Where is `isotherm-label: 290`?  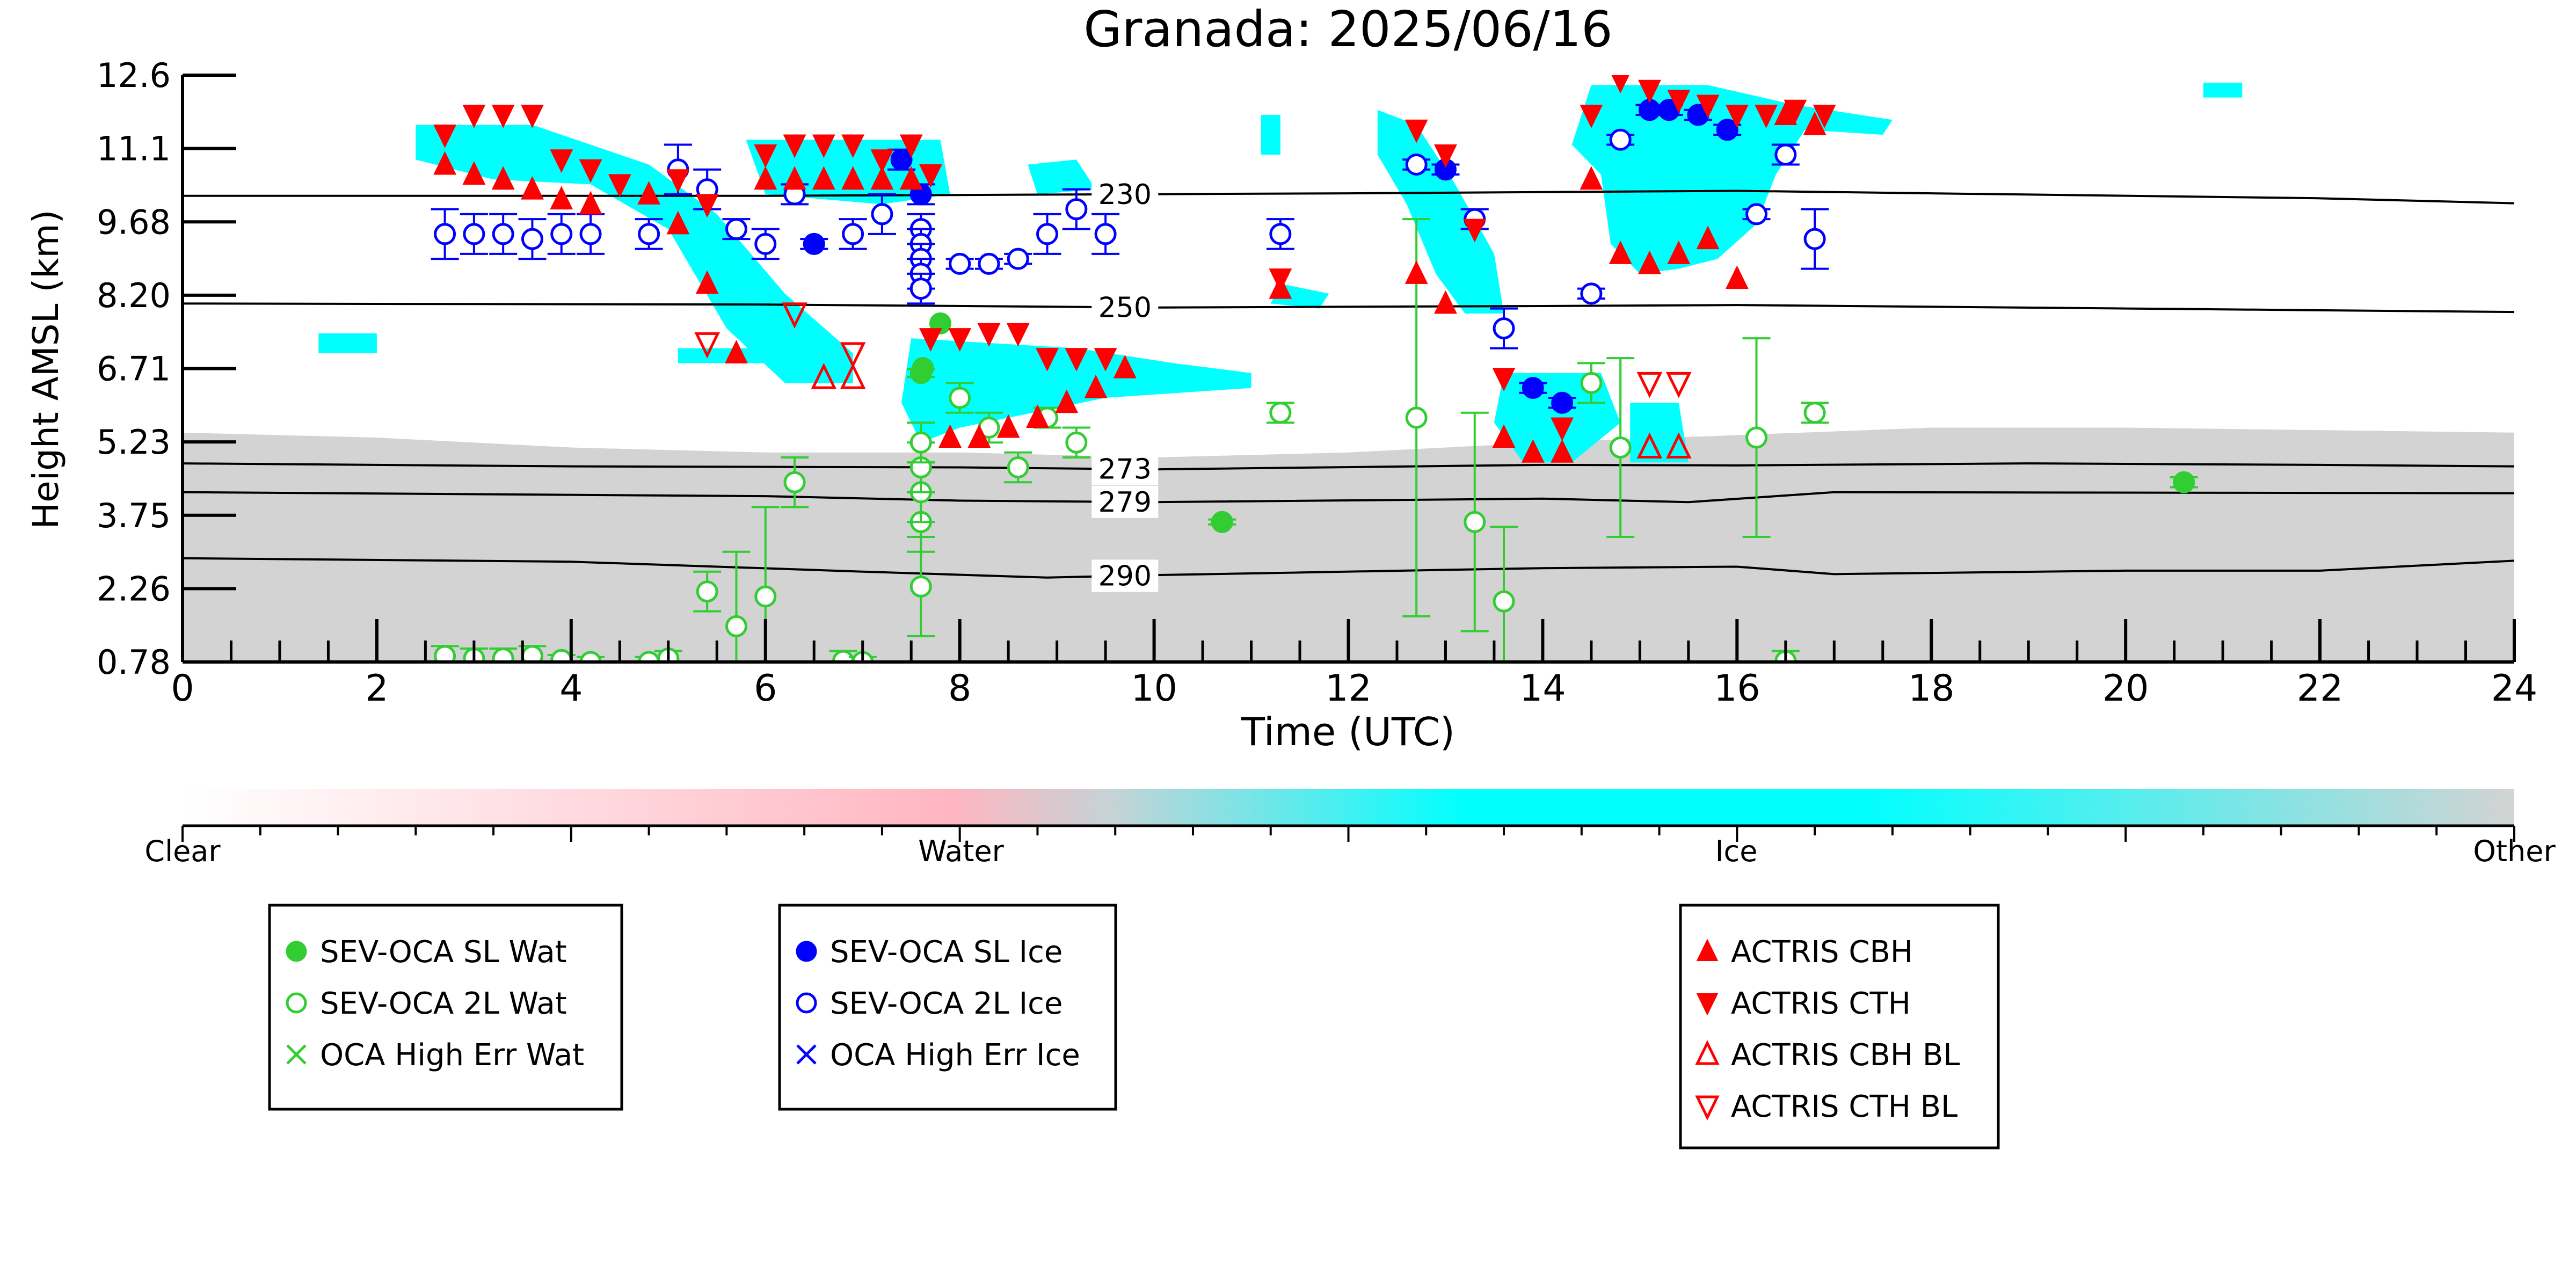
isotherm-label: 290 is located at coordinates (1125, 576).